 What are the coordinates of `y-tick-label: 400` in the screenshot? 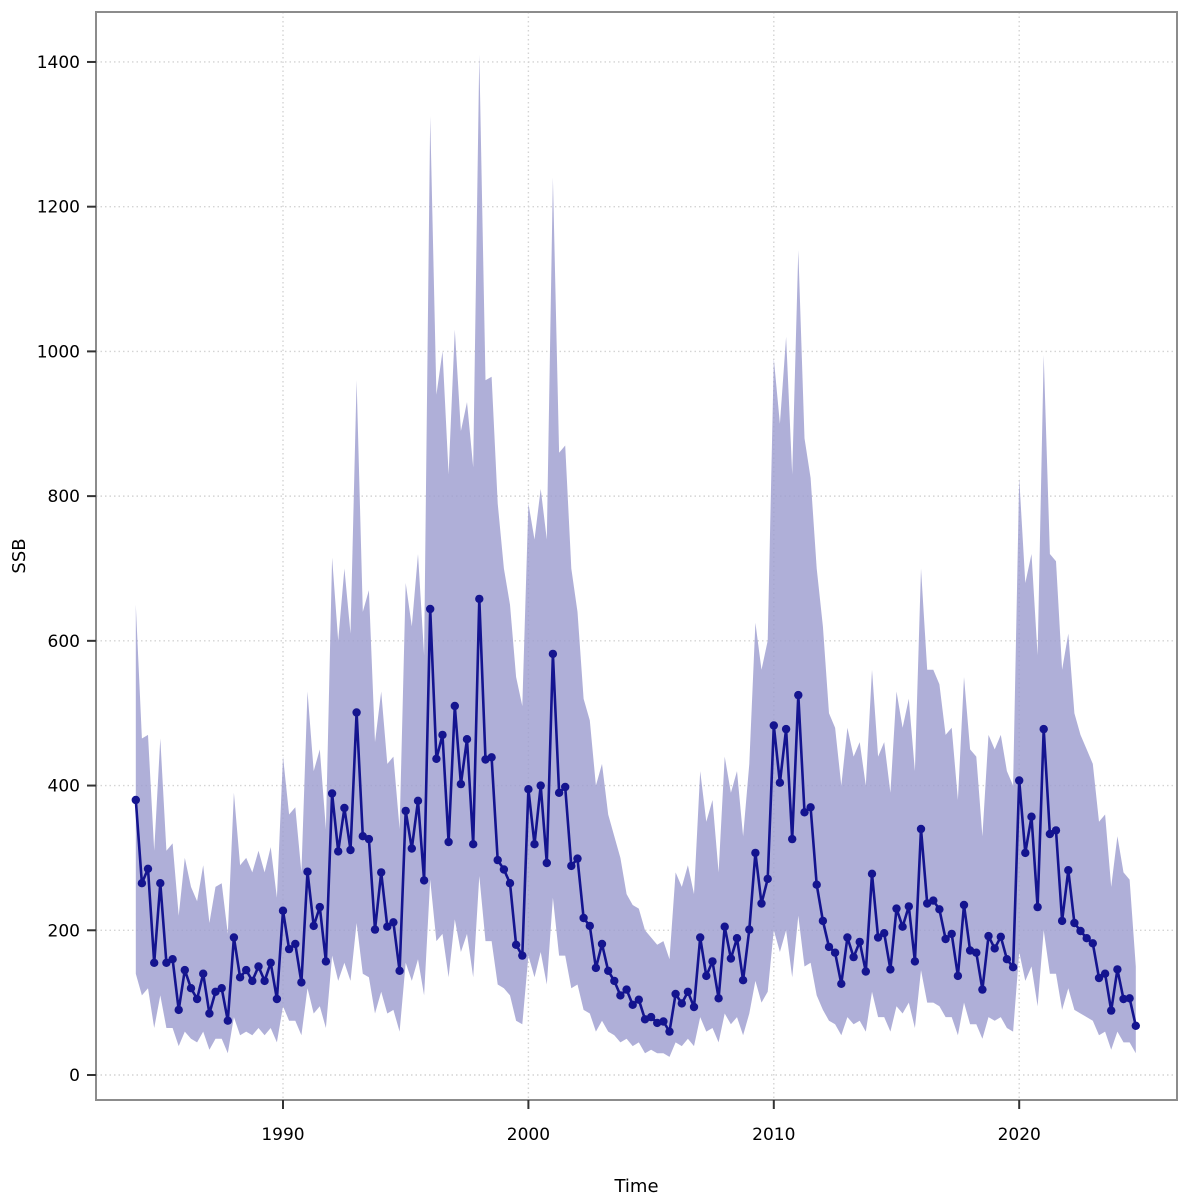 It's located at (64, 787).